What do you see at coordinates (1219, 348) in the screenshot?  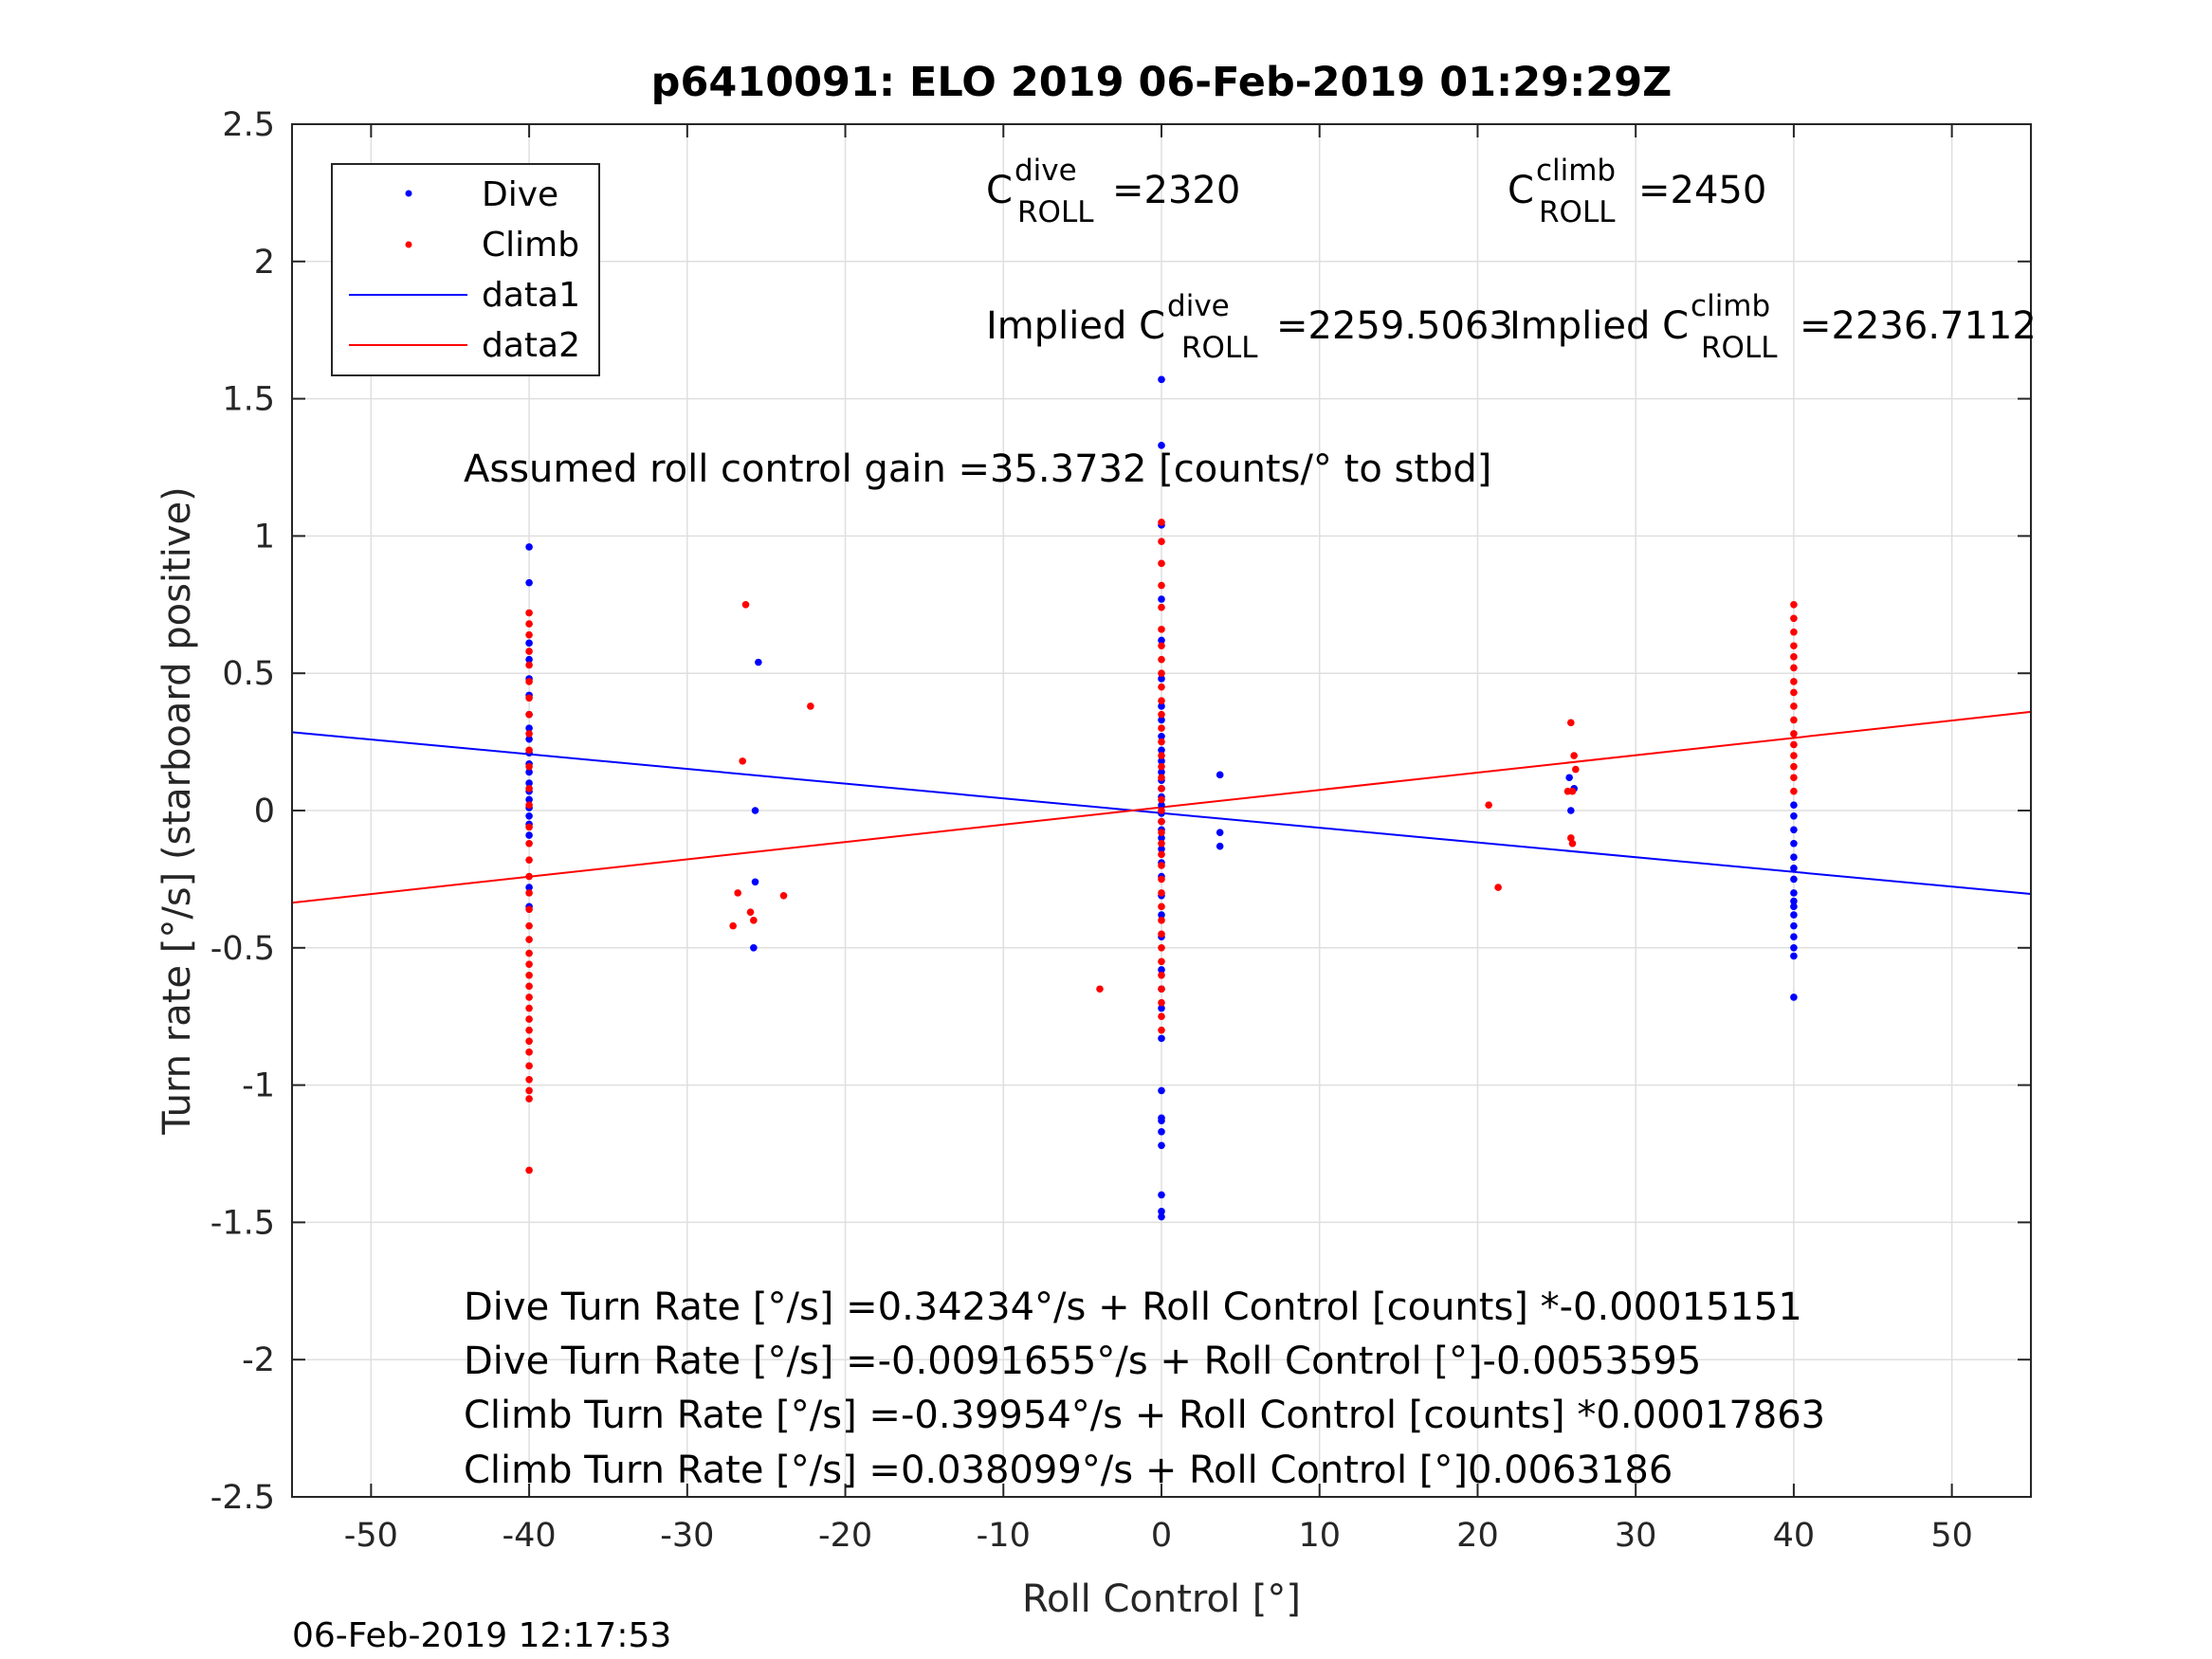 I see `implied-dive-sub: ROLL` at bounding box center [1219, 348].